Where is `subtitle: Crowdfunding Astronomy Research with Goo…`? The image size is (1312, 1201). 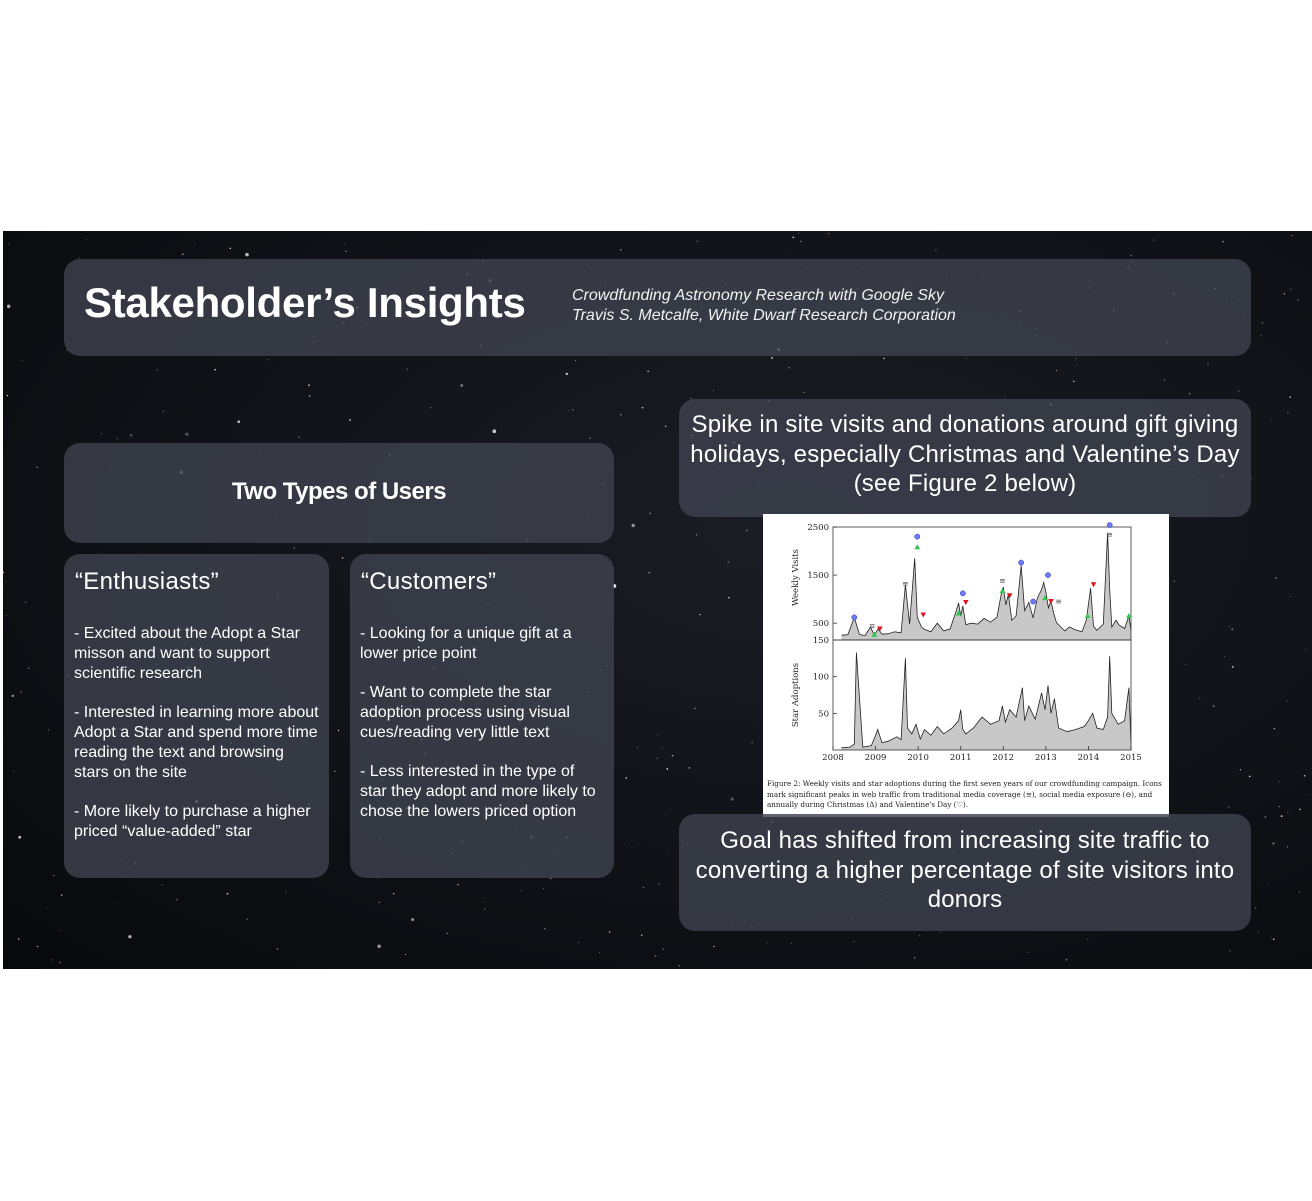 subtitle: Crowdfunding Astronomy Research with Goo… is located at coordinates (764, 306).